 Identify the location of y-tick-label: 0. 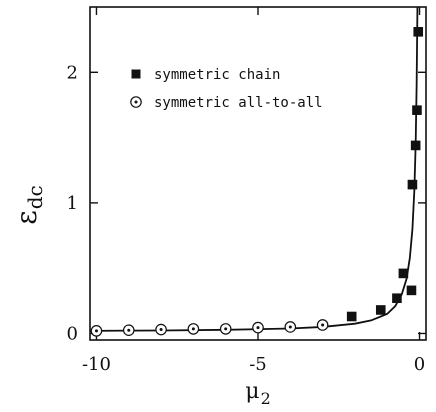
(72, 333).